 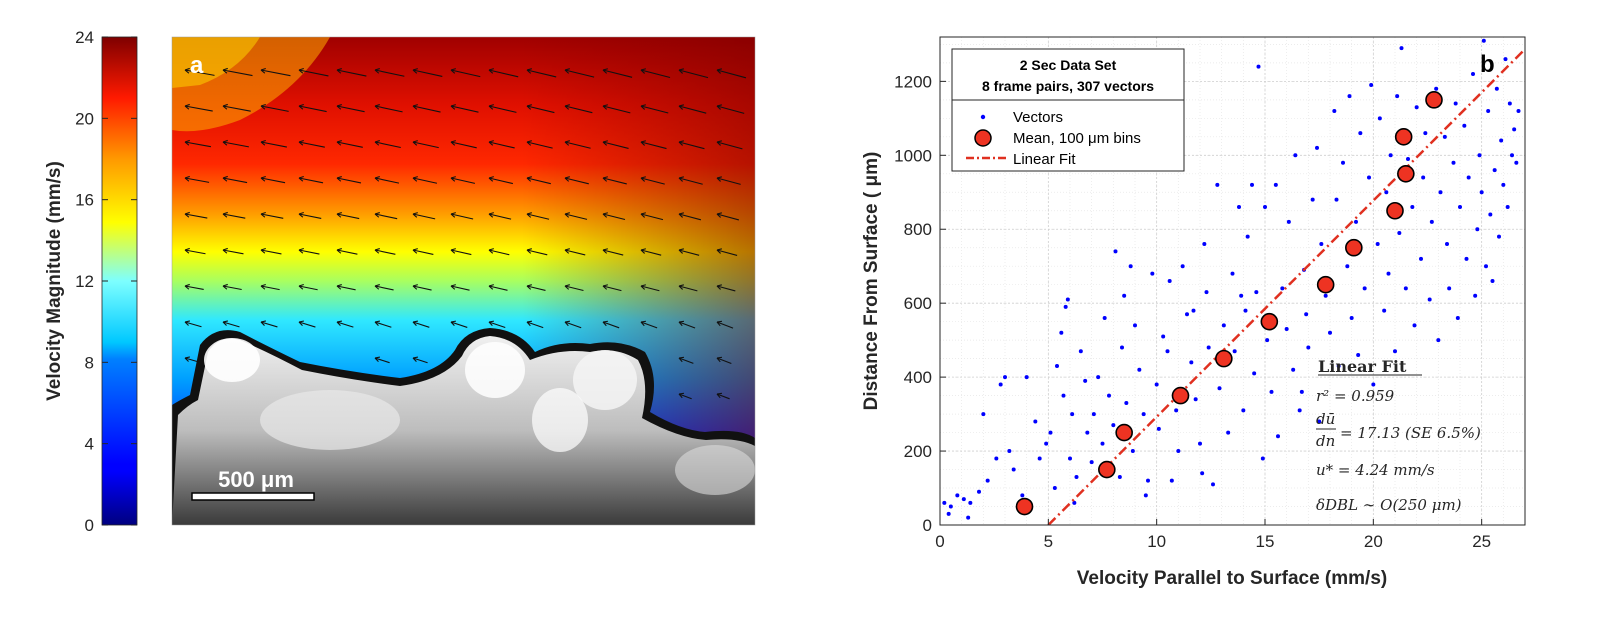 I want to click on fit-slope-denominator: dn, so click(x=1325, y=441).